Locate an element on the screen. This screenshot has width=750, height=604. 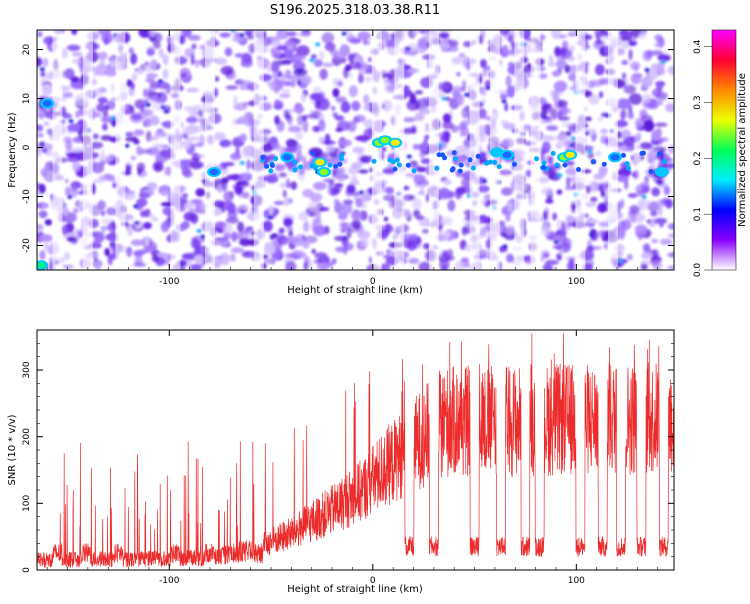
spectrogram-x-tick-label: 0 is located at coordinates (373, 282).